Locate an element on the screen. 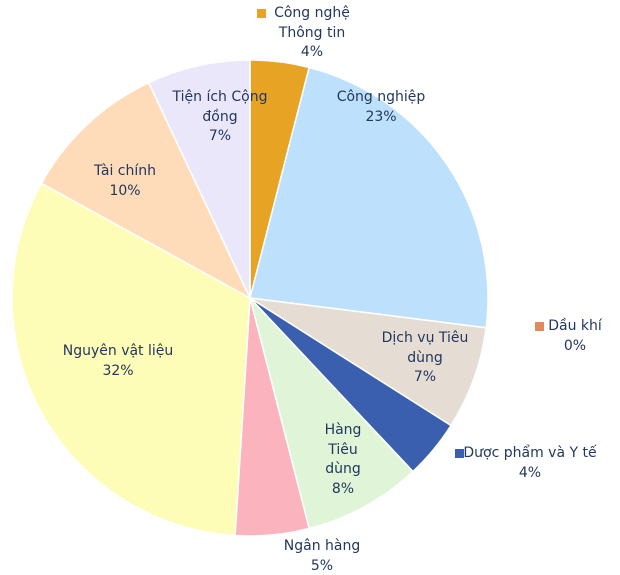  category-label: Hàng Tiêu dùng is located at coordinates (343, 449).